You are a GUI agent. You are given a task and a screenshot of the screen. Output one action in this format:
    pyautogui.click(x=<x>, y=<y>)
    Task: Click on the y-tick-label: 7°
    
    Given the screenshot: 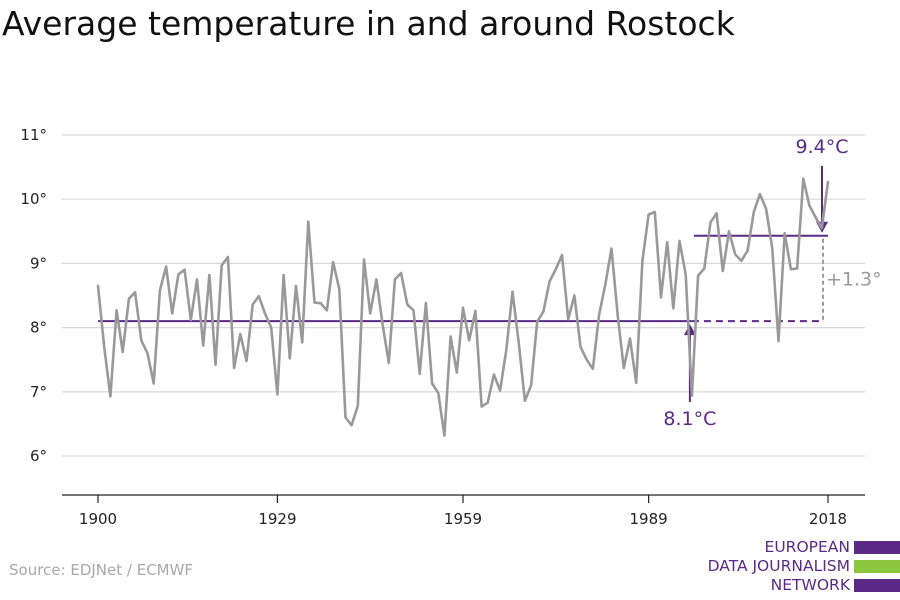 What is the action you would take?
    pyautogui.click(x=38, y=392)
    